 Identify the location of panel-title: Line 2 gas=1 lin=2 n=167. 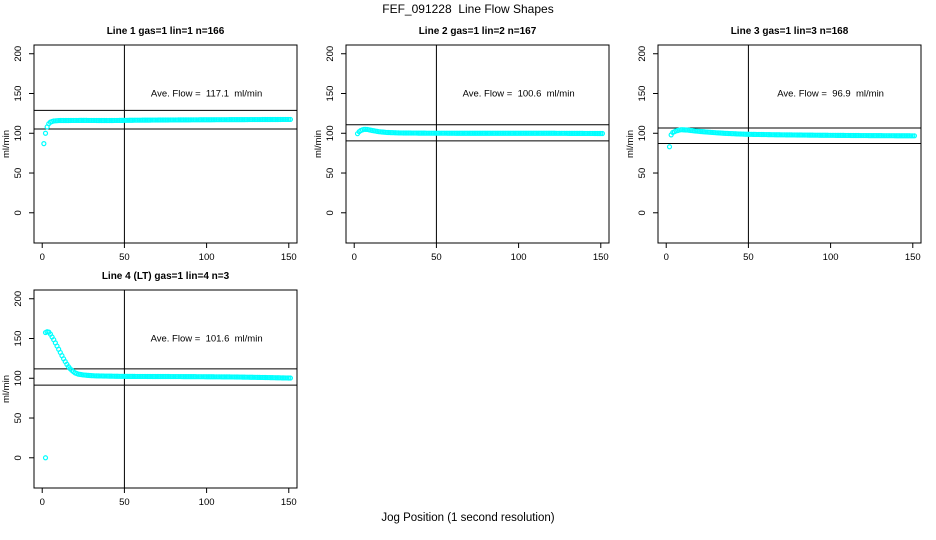
(478, 31).